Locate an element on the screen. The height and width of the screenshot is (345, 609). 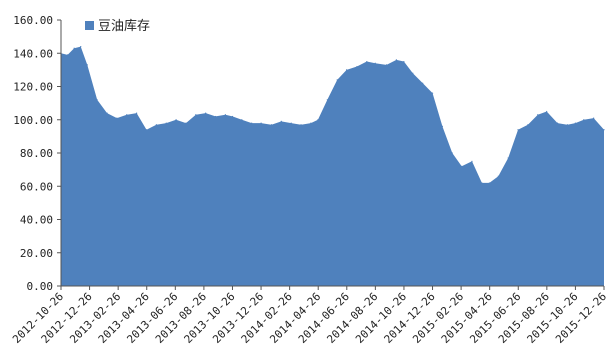
y-tick-label: 120.00 is located at coordinates (33, 87).